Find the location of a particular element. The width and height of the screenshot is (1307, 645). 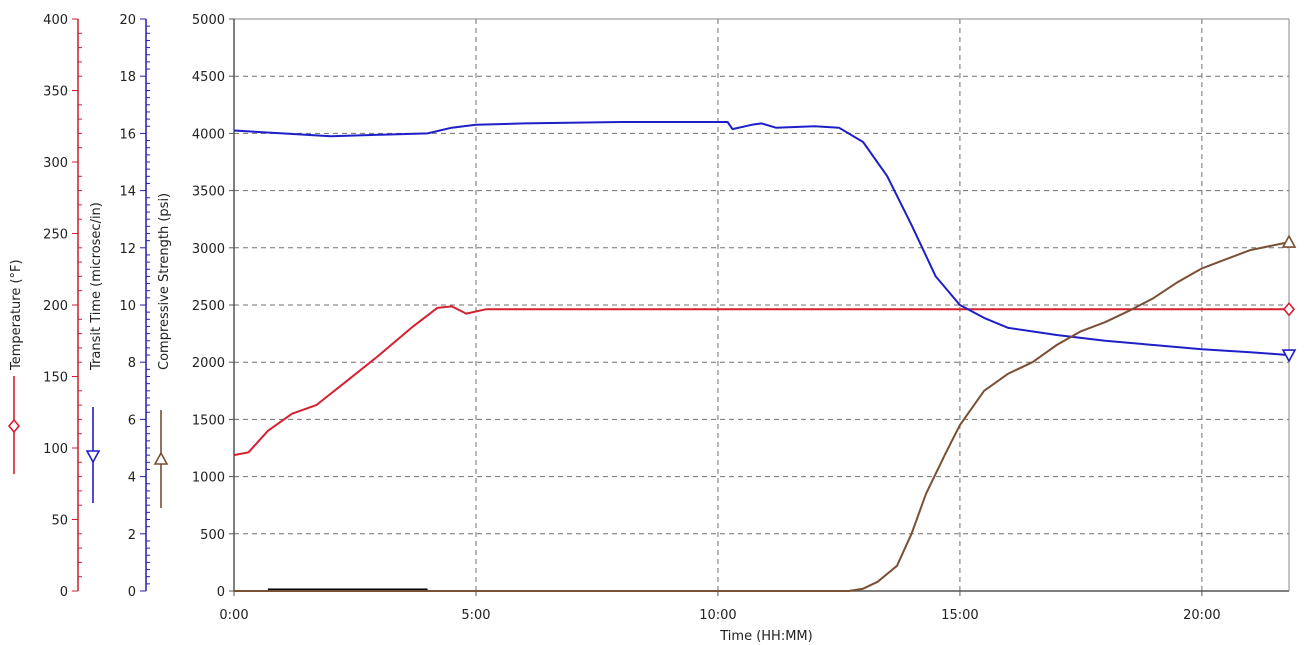

x-tick-label-2: 10:00 is located at coordinates (717, 615).